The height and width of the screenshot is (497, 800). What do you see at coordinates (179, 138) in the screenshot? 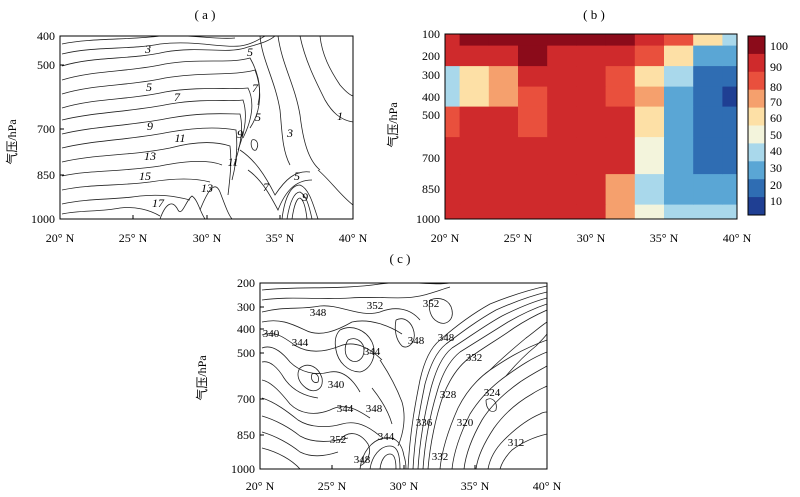
I see `contour-label: 11` at bounding box center [179, 138].